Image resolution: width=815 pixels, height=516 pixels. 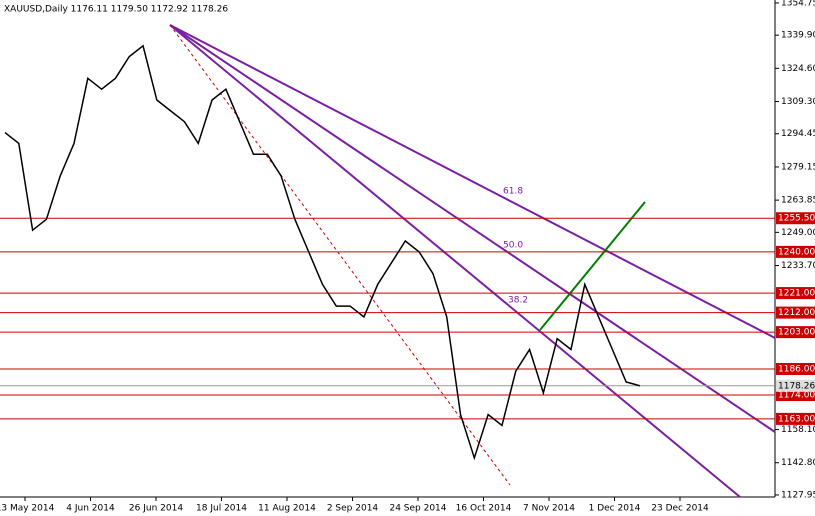 I want to click on level-label: 1212.00, so click(x=796, y=313).